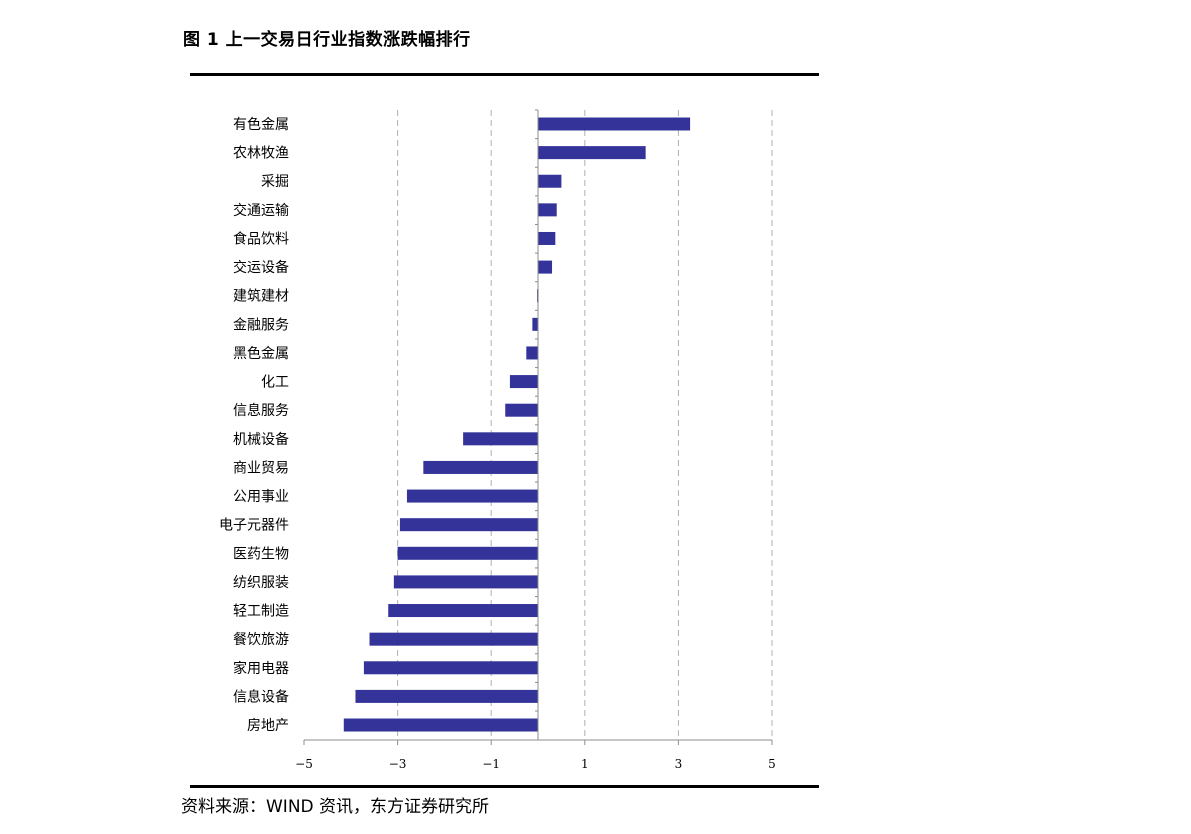  What do you see at coordinates (261, 124) in the screenshot?
I see `category-label: 有色金属` at bounding box center [261, 124].